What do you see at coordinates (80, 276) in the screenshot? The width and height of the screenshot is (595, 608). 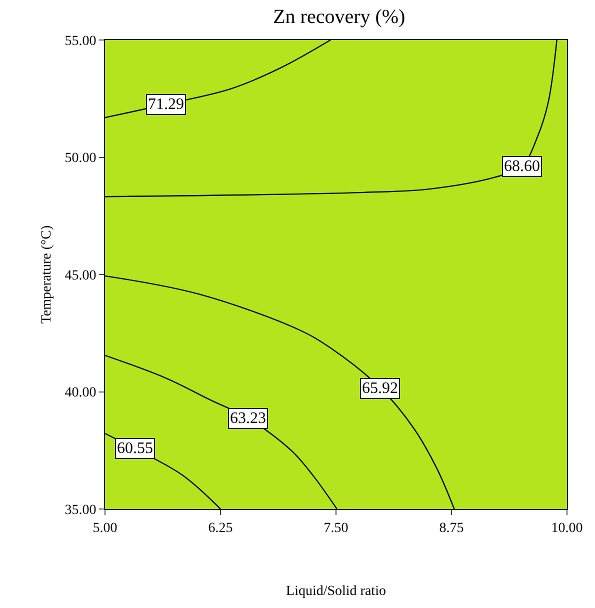 I see `y-tick-label: 45.00` at bounding box center [80, 276].